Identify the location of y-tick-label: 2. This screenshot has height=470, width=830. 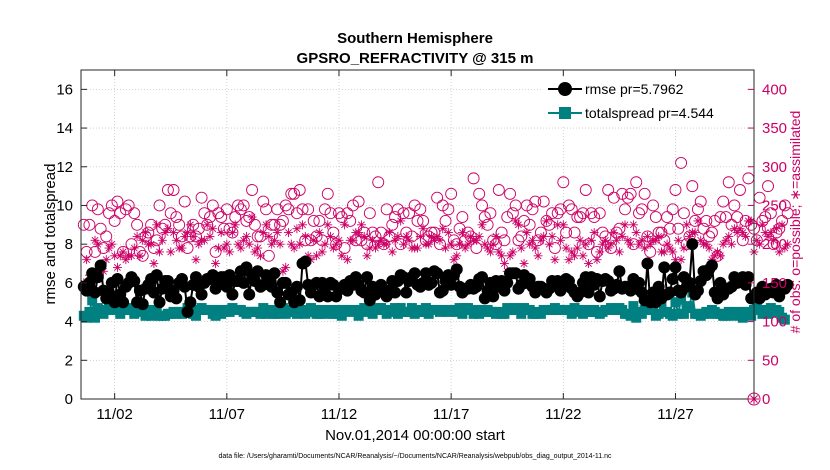
(69, 360).